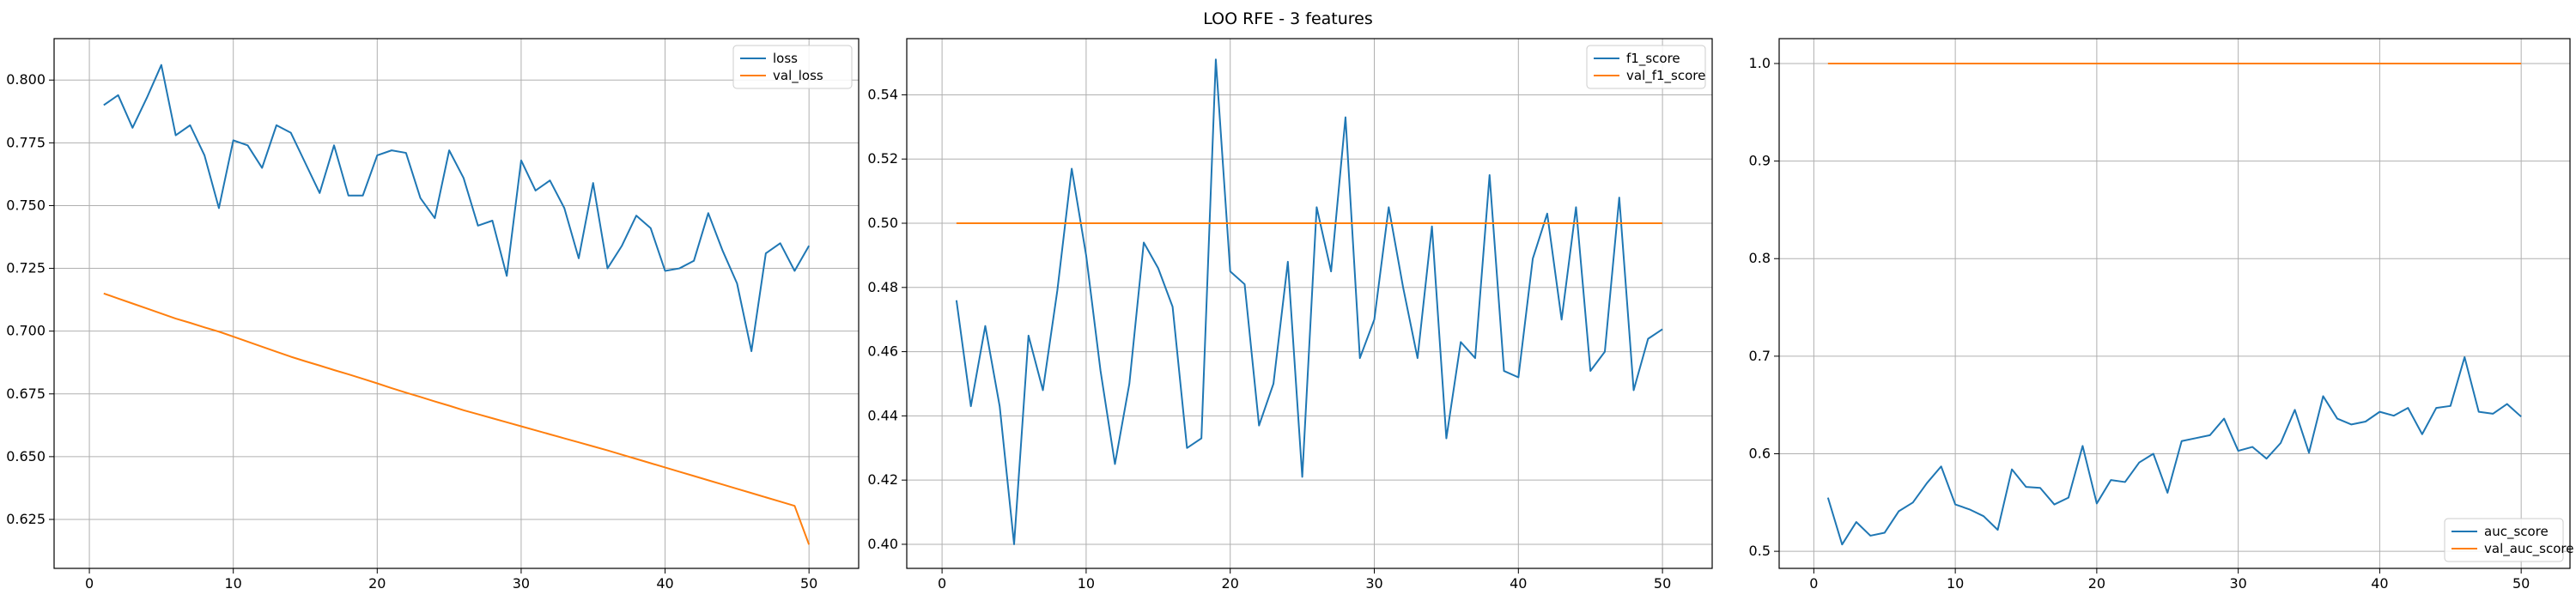 This screenshot has height=601, width=2576. I want to click on legend-label-val-auc-score: val_auc_score, so click(2529, 549).